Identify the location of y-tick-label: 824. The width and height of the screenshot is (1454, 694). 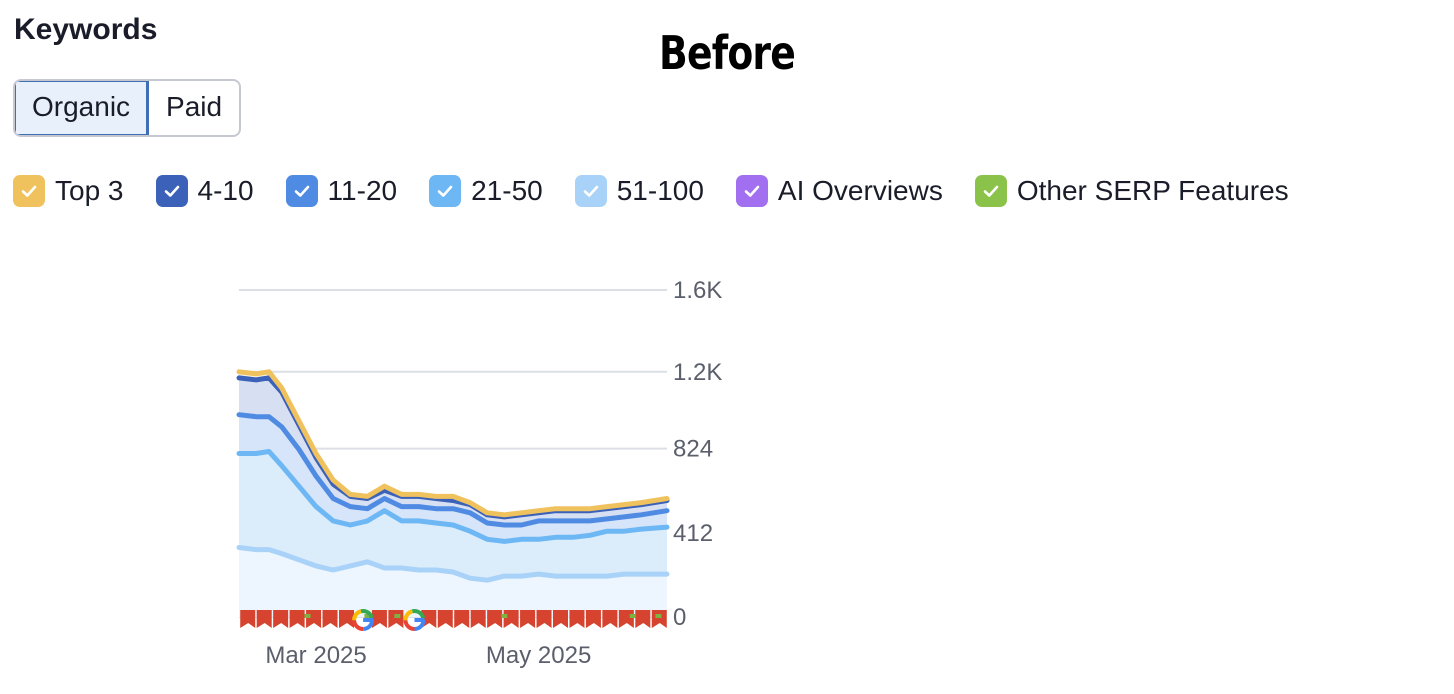
(693, 449).